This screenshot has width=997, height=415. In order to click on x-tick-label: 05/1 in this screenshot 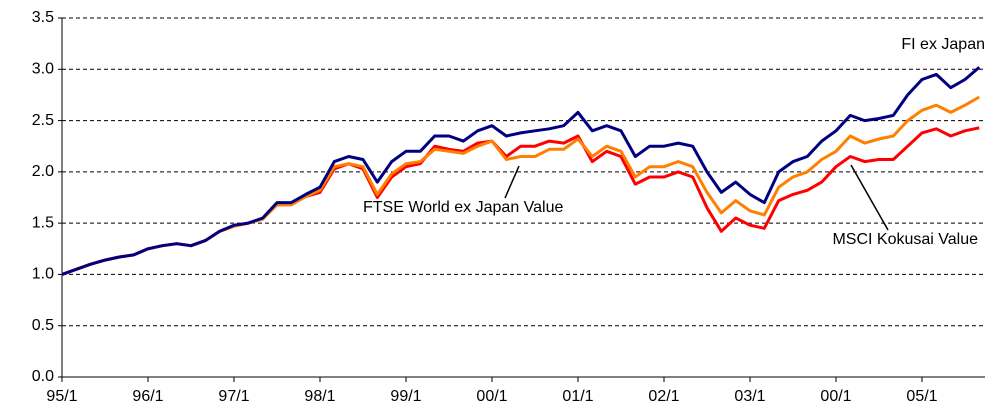, I will do `click(921, 396)`.